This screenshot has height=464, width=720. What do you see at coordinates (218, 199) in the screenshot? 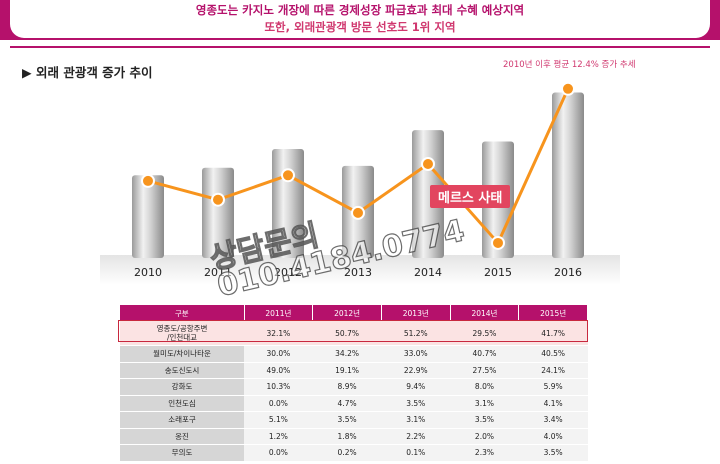
I see `trend-point-2011` at bounding box center [218, 199].